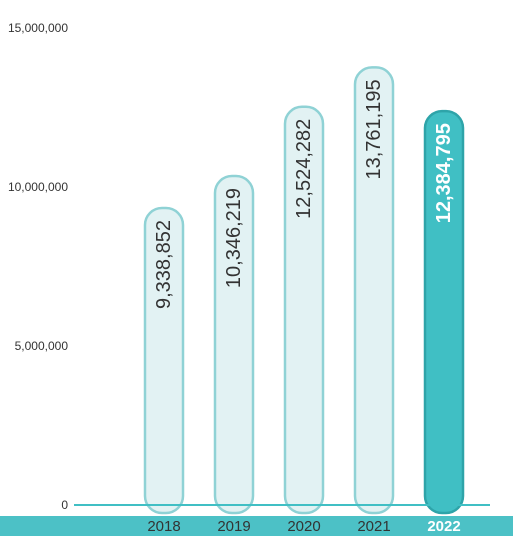 Image resolution: width=513 pixels, height=536 pixels. What do you see at coordinates (42, 346) in the screenshot?
I see `y-tick-label: 5,000,000` at bounding box center [42, 346].